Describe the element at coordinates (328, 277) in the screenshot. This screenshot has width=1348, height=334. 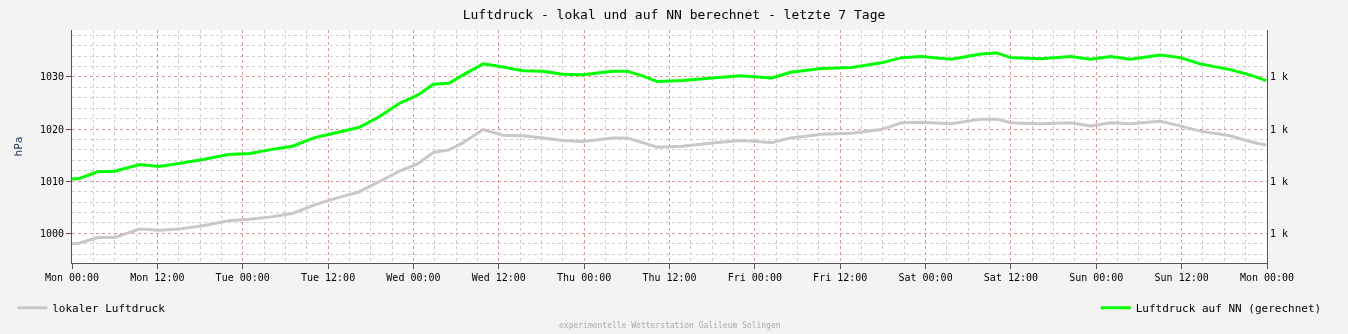
I see `x-tick-label: Tue 12:00` at that location.